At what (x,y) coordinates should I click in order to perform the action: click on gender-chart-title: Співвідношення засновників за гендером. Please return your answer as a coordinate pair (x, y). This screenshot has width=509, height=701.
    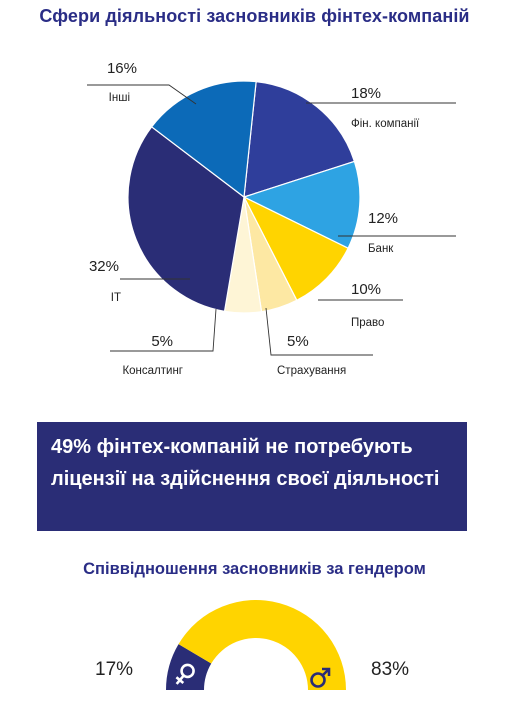
    Looking at the image, I should click on (254, 569).